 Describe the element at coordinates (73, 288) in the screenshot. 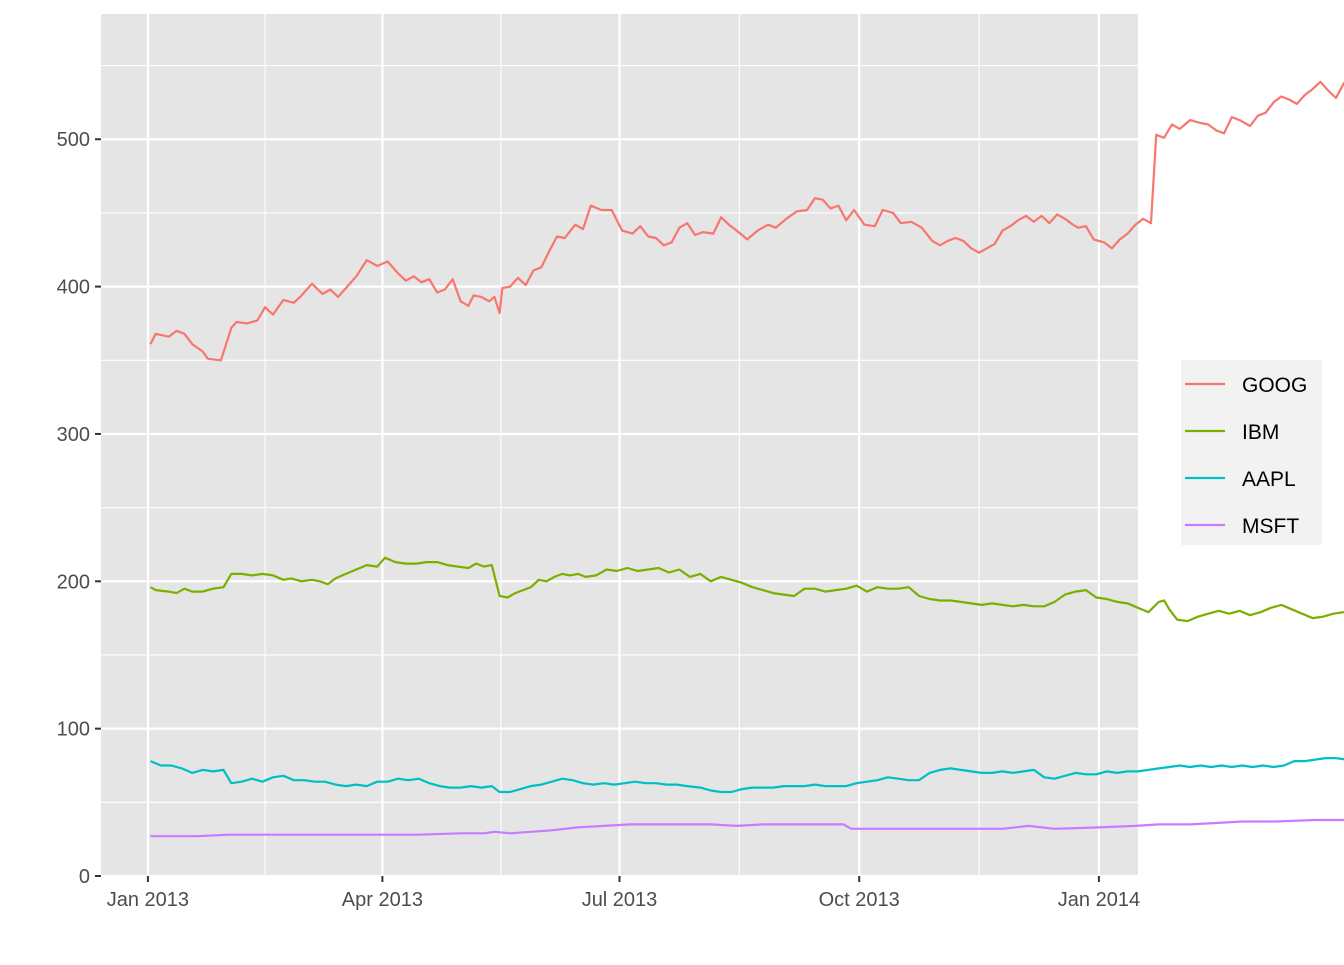

I see `y-tick-label: 400` at that location.